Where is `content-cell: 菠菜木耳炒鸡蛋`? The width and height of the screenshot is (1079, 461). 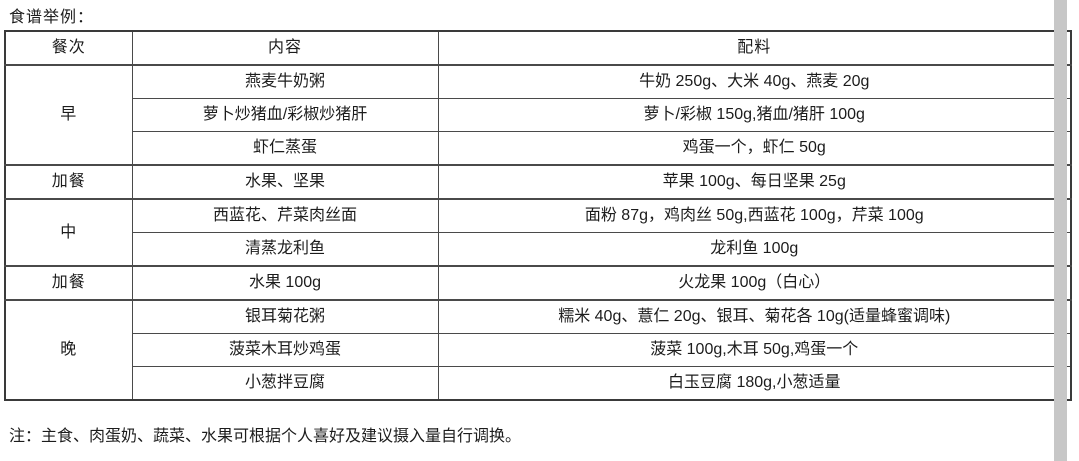
content-cell: 菠菜木耳炒鸡蛋 is located at coordinates (285, 350).